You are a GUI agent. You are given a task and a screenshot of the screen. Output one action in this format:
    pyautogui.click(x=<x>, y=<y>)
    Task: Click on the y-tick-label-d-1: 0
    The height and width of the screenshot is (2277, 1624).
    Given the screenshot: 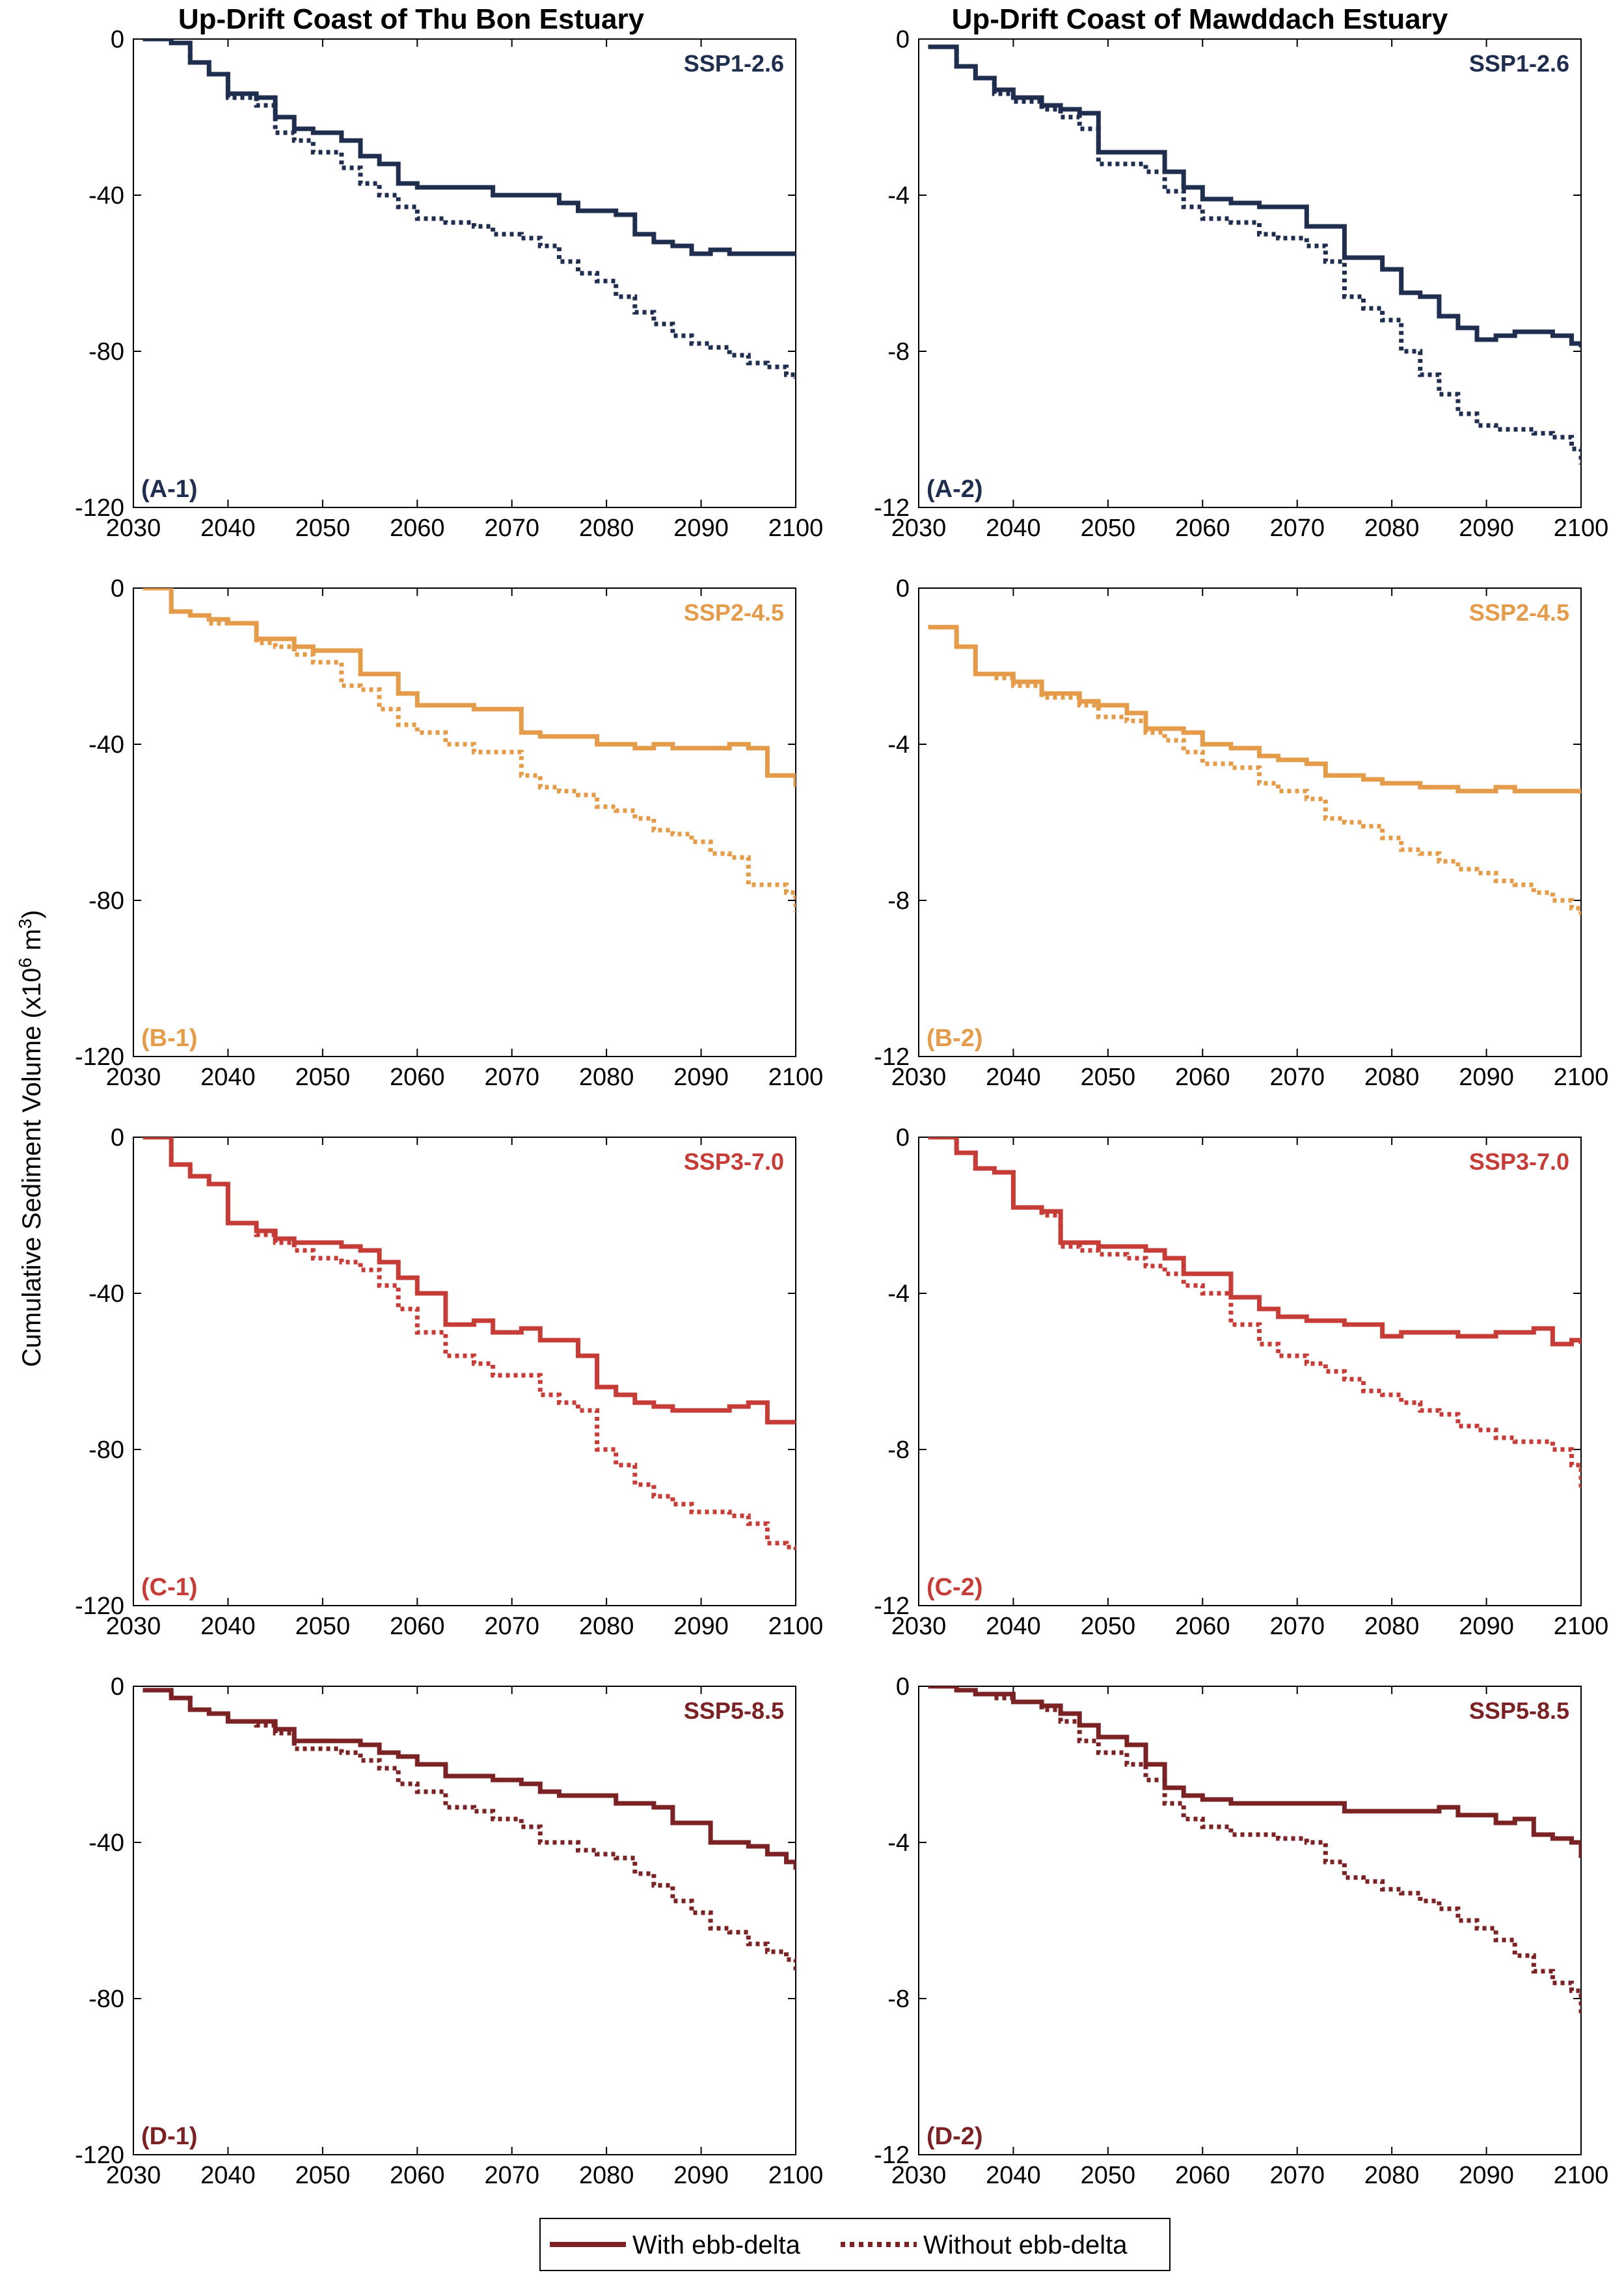 What is the action you would take?
    pyautogui.click(x=117, y=1687)
    